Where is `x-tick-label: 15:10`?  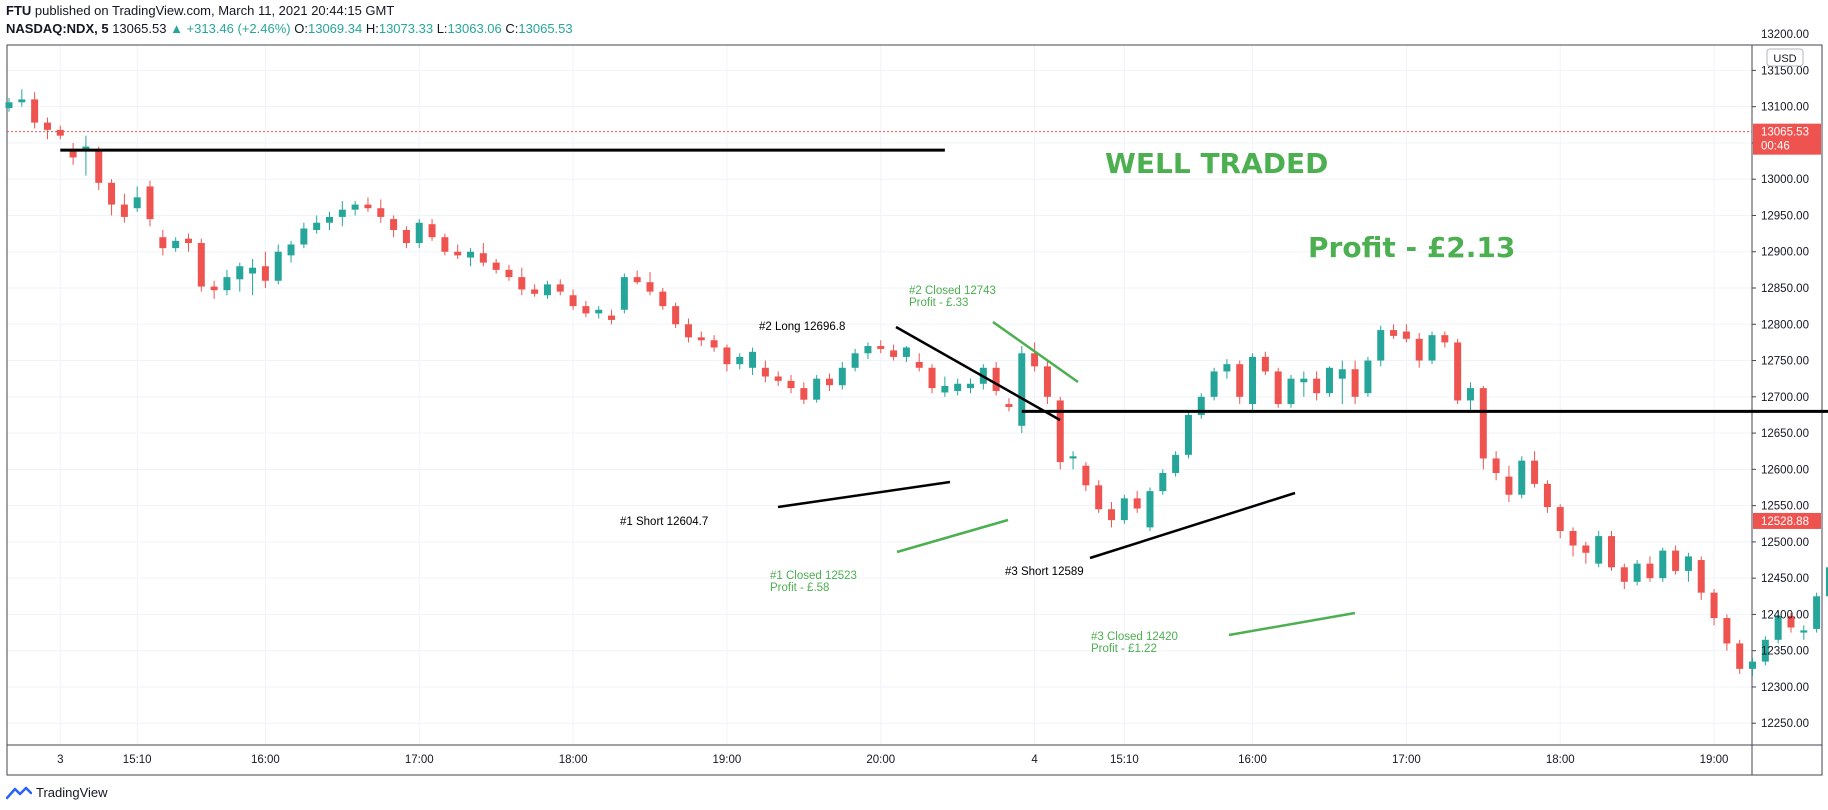 x-tick-label: 15:10 is located at coordinates (137, 760).